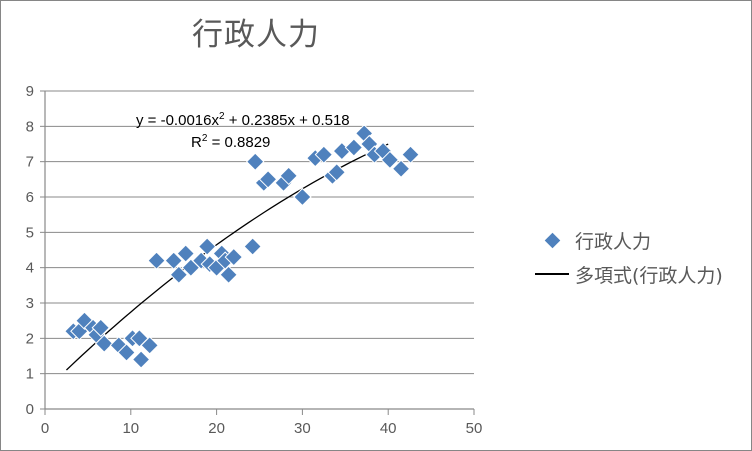 The height and width of the screenshot is (451, 752). What do you see at coordinates (552, 274) in the screenshot?
I see `line-marker-icon` at bounding box center [552, 274].